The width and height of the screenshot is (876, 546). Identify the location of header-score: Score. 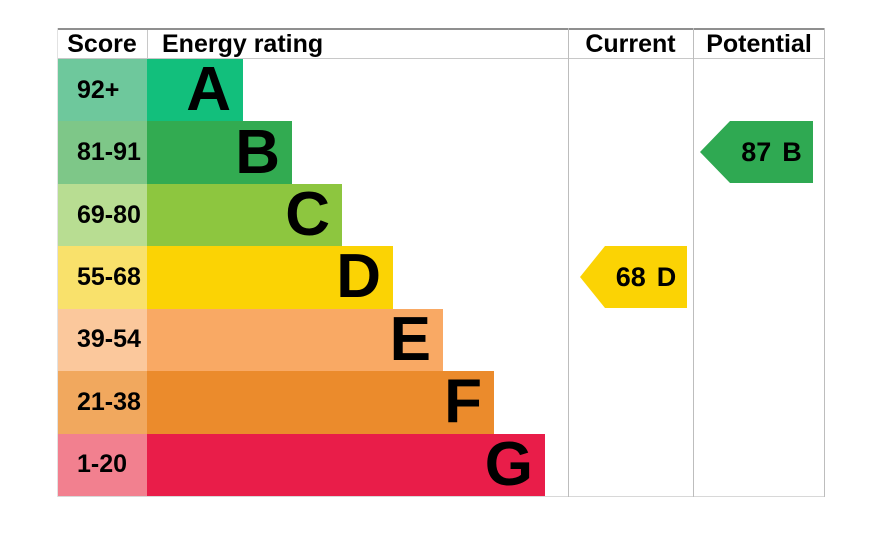
(102, 44).